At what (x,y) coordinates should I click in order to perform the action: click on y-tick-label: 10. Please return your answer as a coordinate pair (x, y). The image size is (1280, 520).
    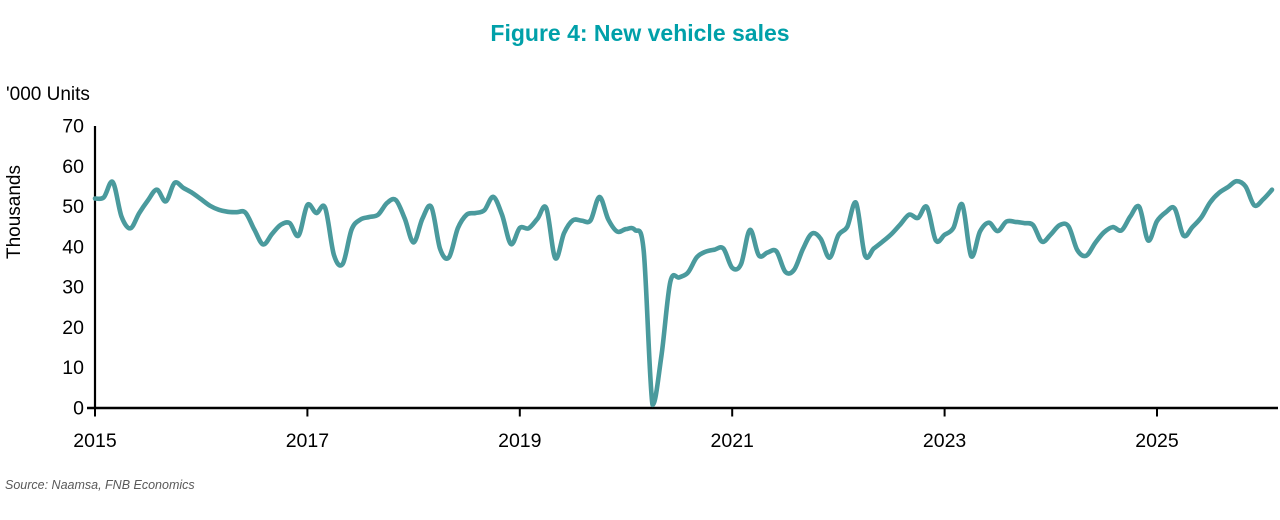
    Looking at the image, I should click on (73, 368).